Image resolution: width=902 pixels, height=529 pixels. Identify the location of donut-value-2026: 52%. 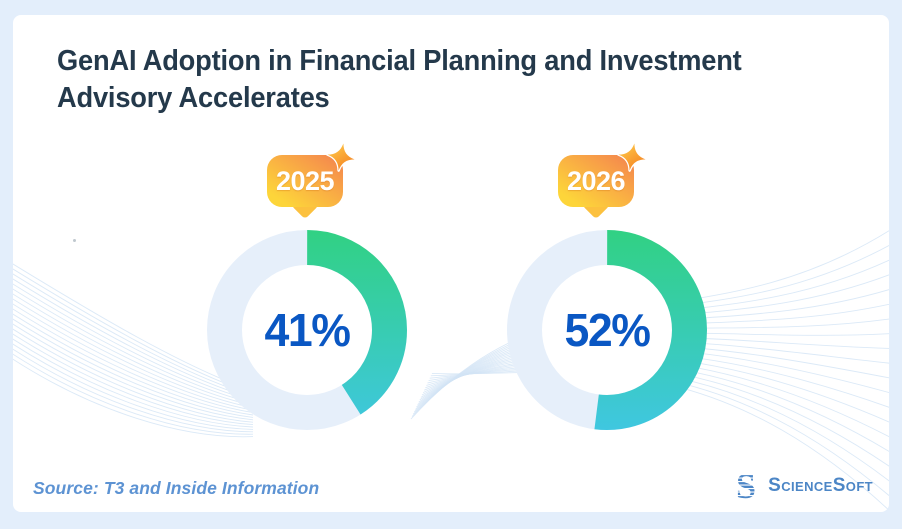
(607, 330).